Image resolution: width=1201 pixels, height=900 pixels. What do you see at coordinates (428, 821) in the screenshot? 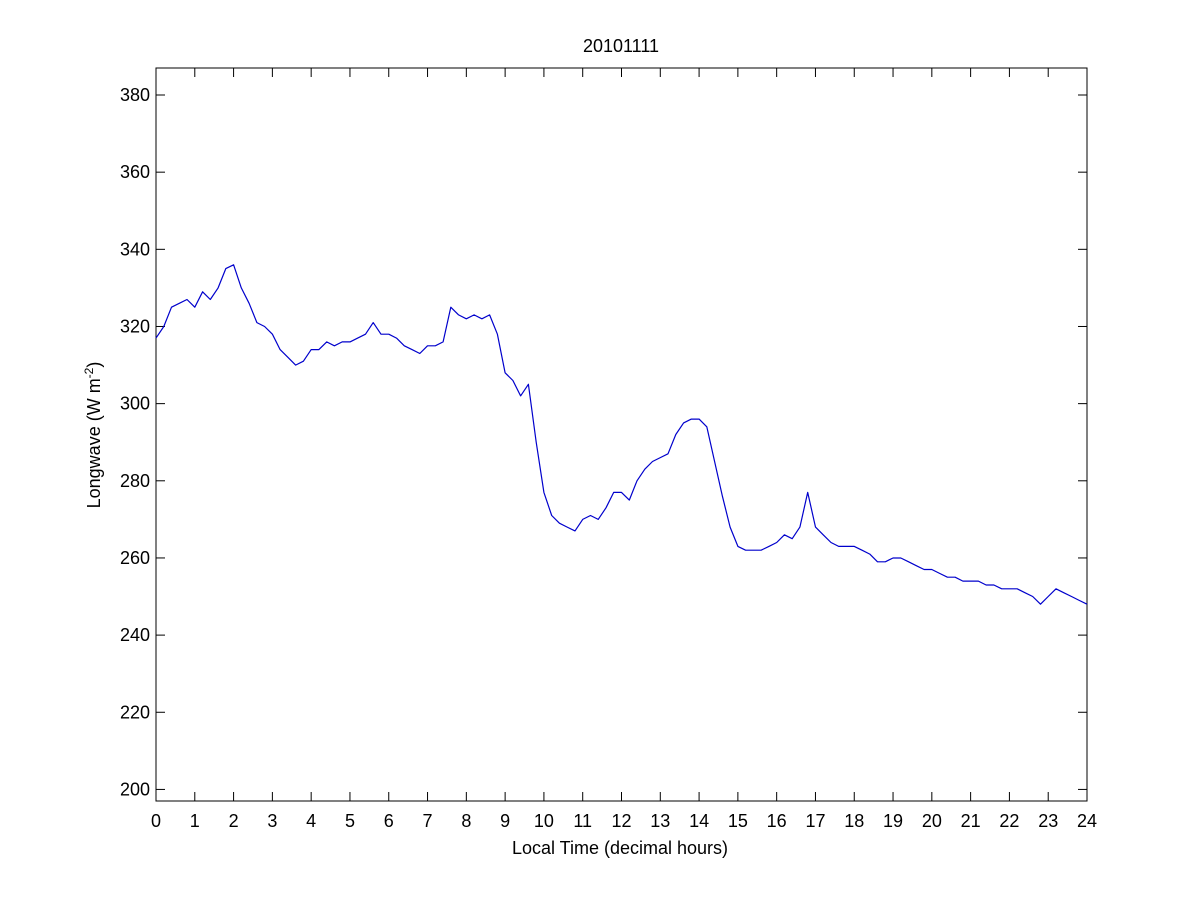
I see `x-tick-label: 7` at bounding box center [428, 821].